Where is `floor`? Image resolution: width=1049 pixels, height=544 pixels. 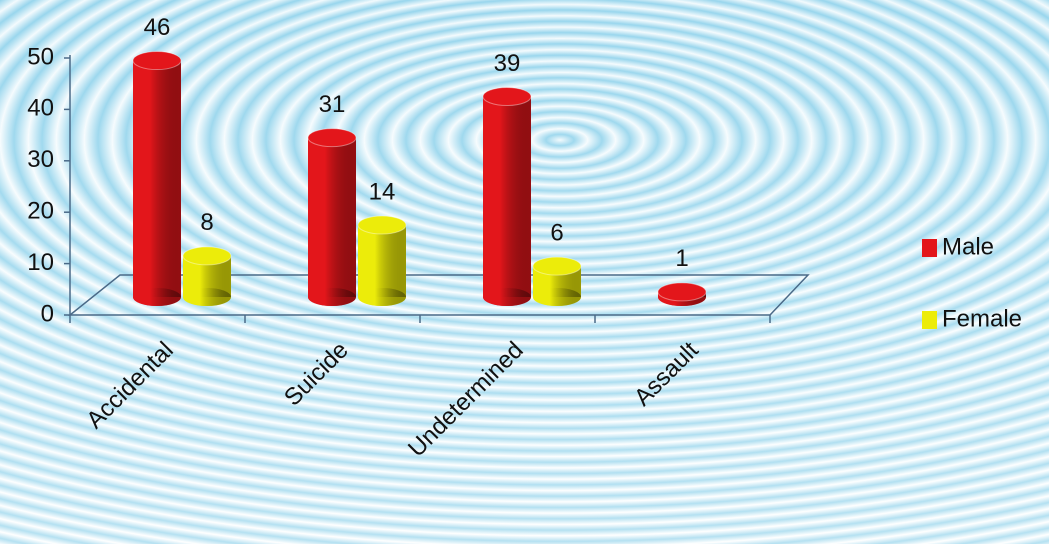 floor is located at coordinates (438, 295).